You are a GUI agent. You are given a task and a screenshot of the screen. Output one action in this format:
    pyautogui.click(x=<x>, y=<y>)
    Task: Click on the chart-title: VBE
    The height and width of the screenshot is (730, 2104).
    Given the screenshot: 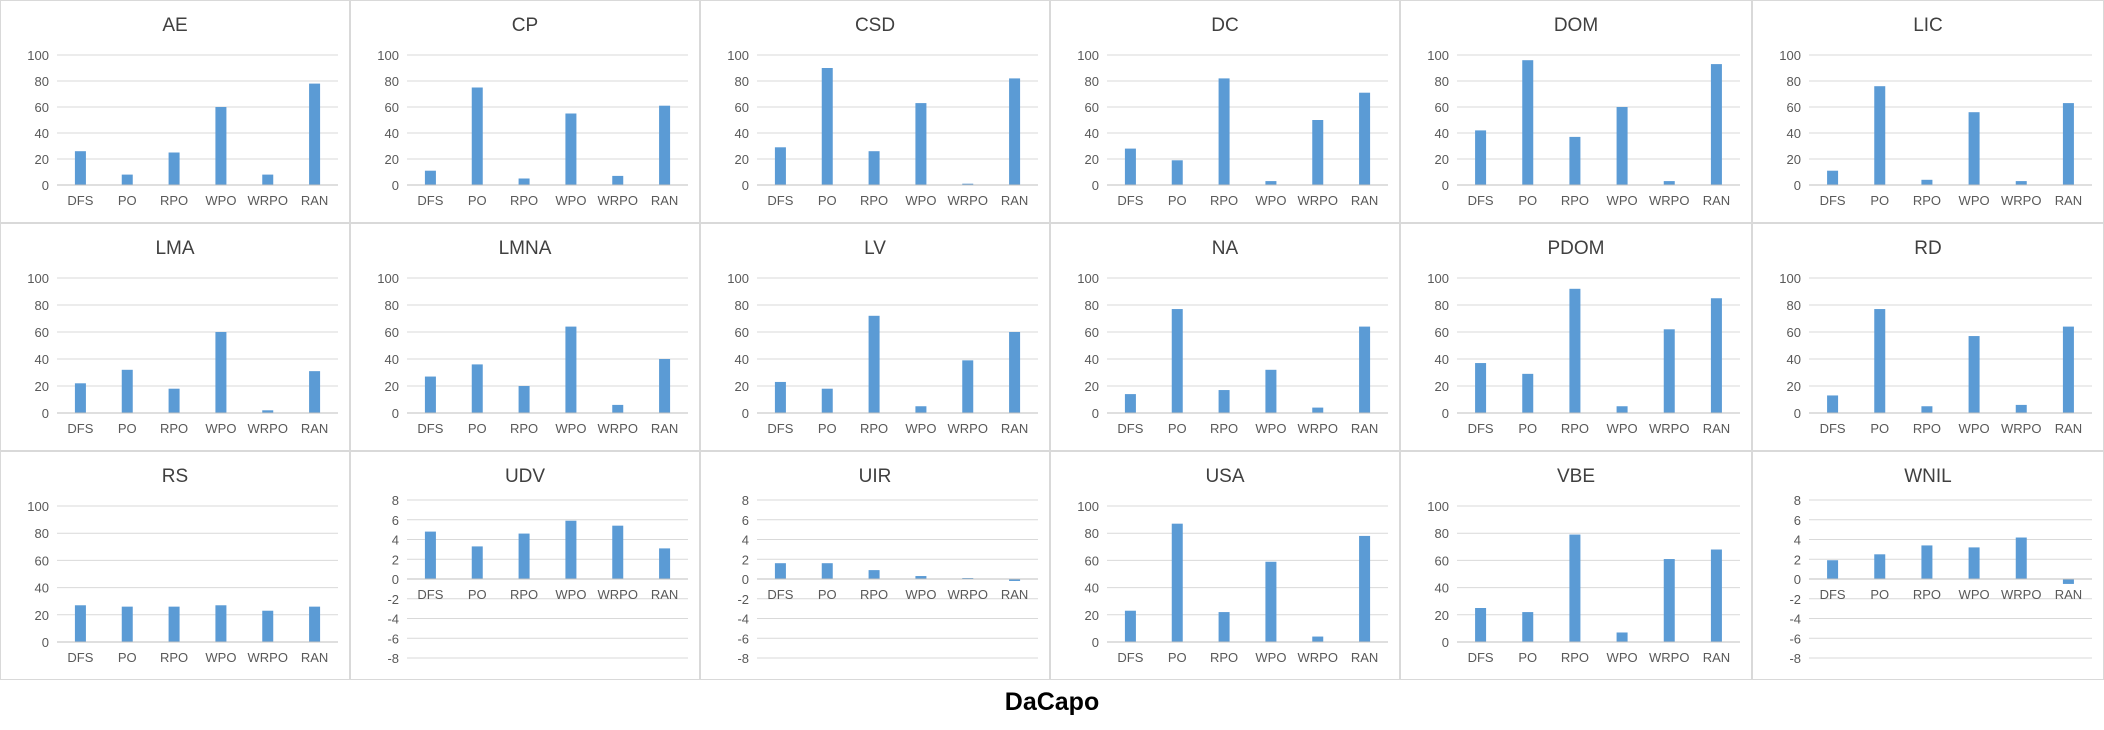 What is the action you would take?
    pyautogui.click(x=1576, y=476)
    